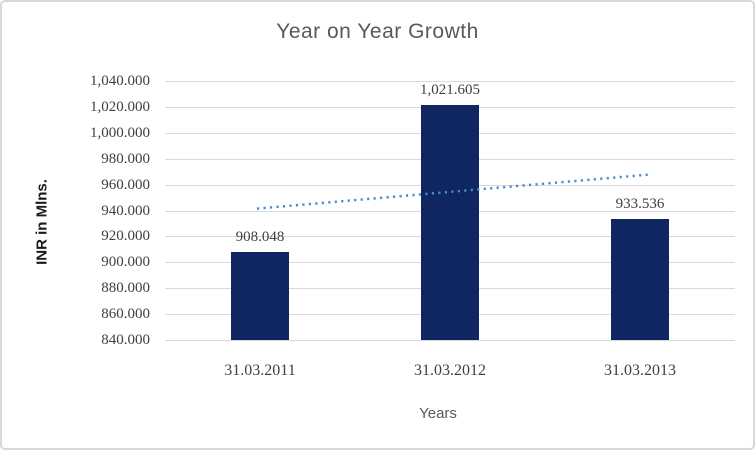 The width and height of the screenshot is (755, 450). I want to click on x-axis-title: Years, so click(438, 413).